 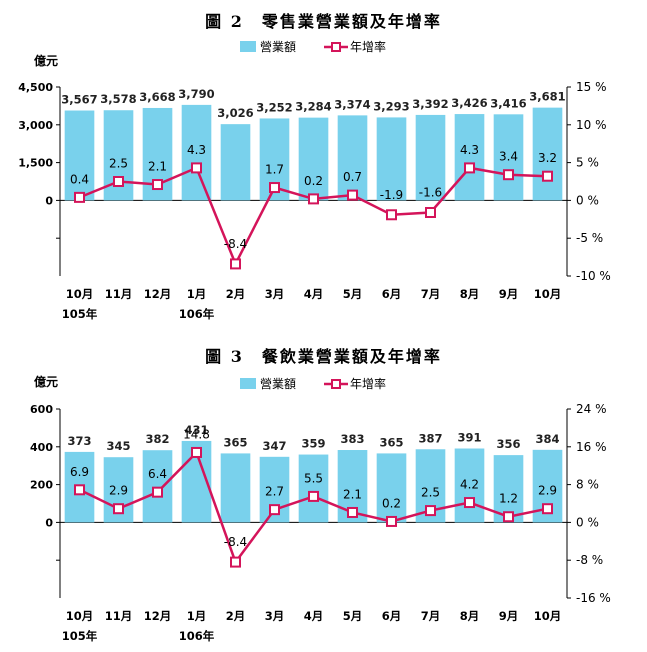 What do you see at coordinates (79, 472) in the screenshot?
I see `growth-value-label: 6.9` at bounding box center [79, 472].